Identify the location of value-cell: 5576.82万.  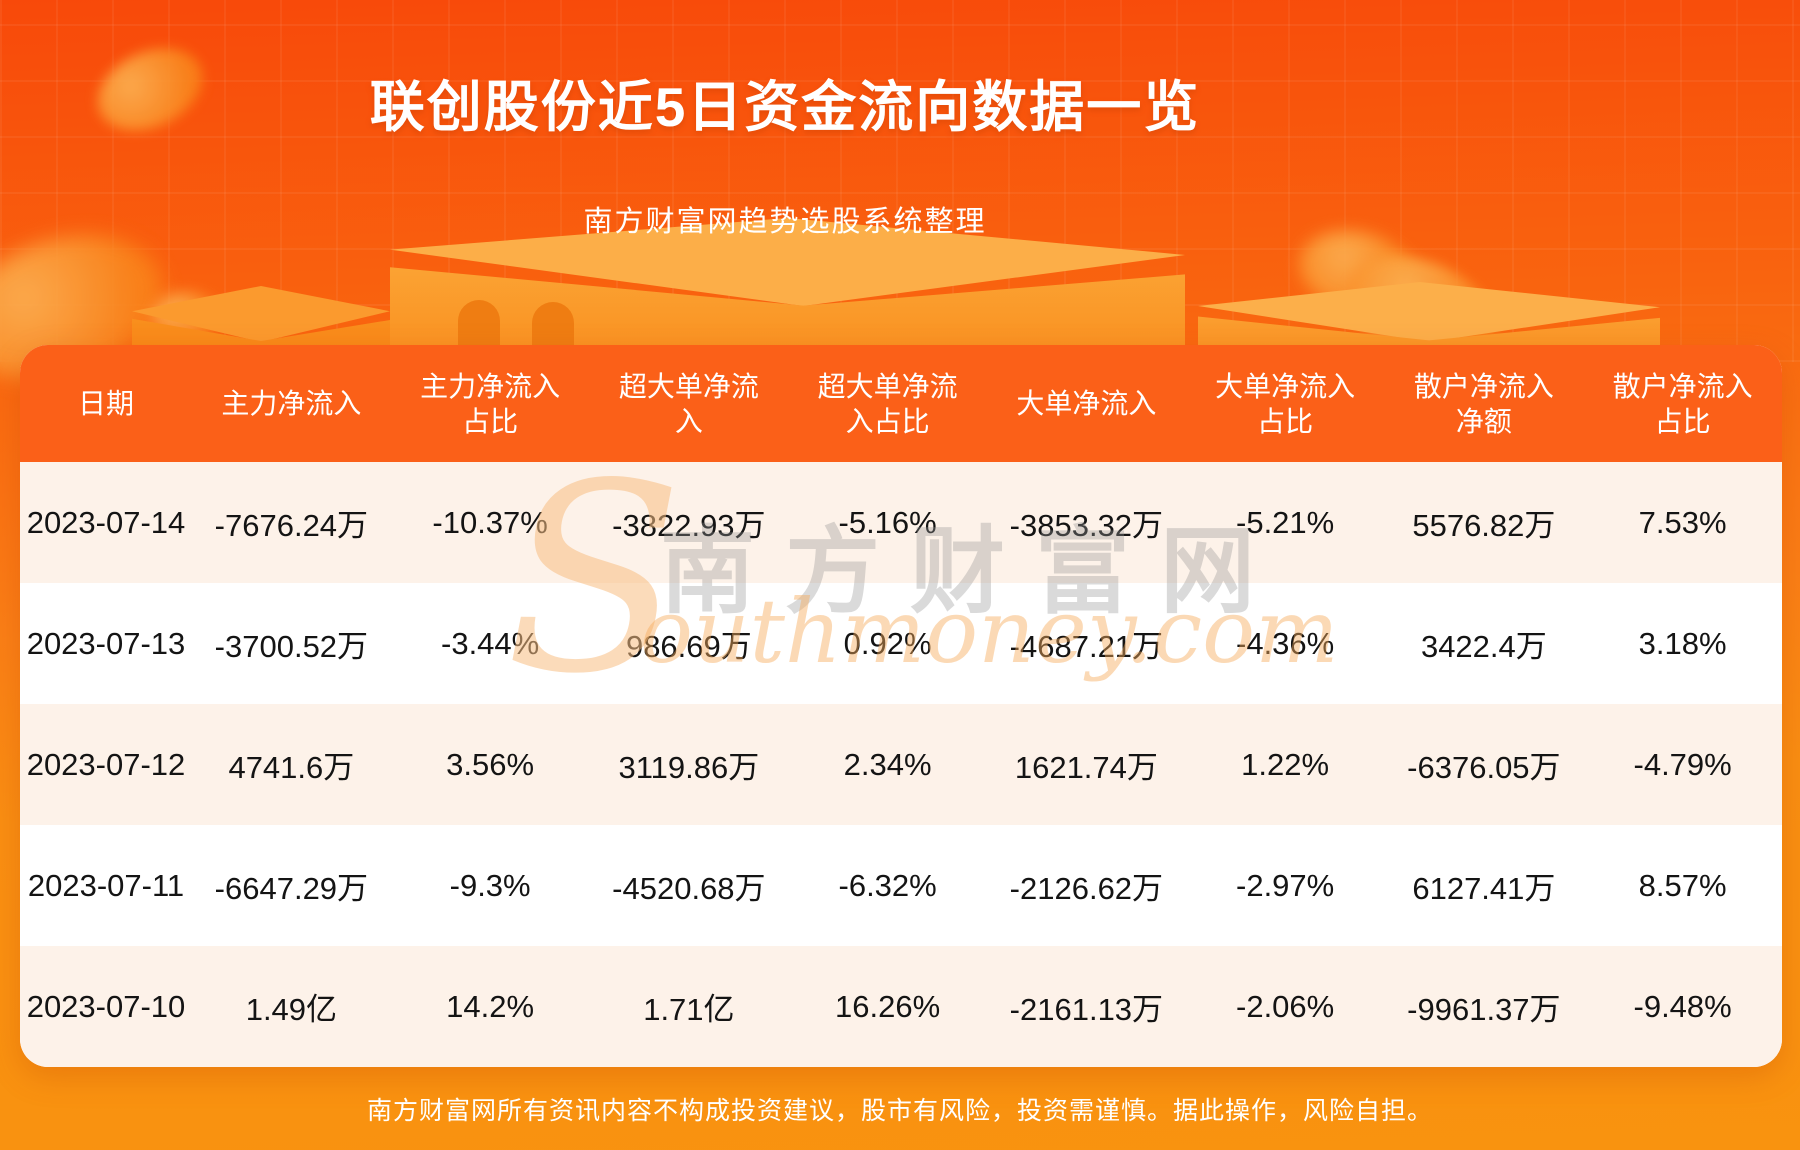
(1484, 525).